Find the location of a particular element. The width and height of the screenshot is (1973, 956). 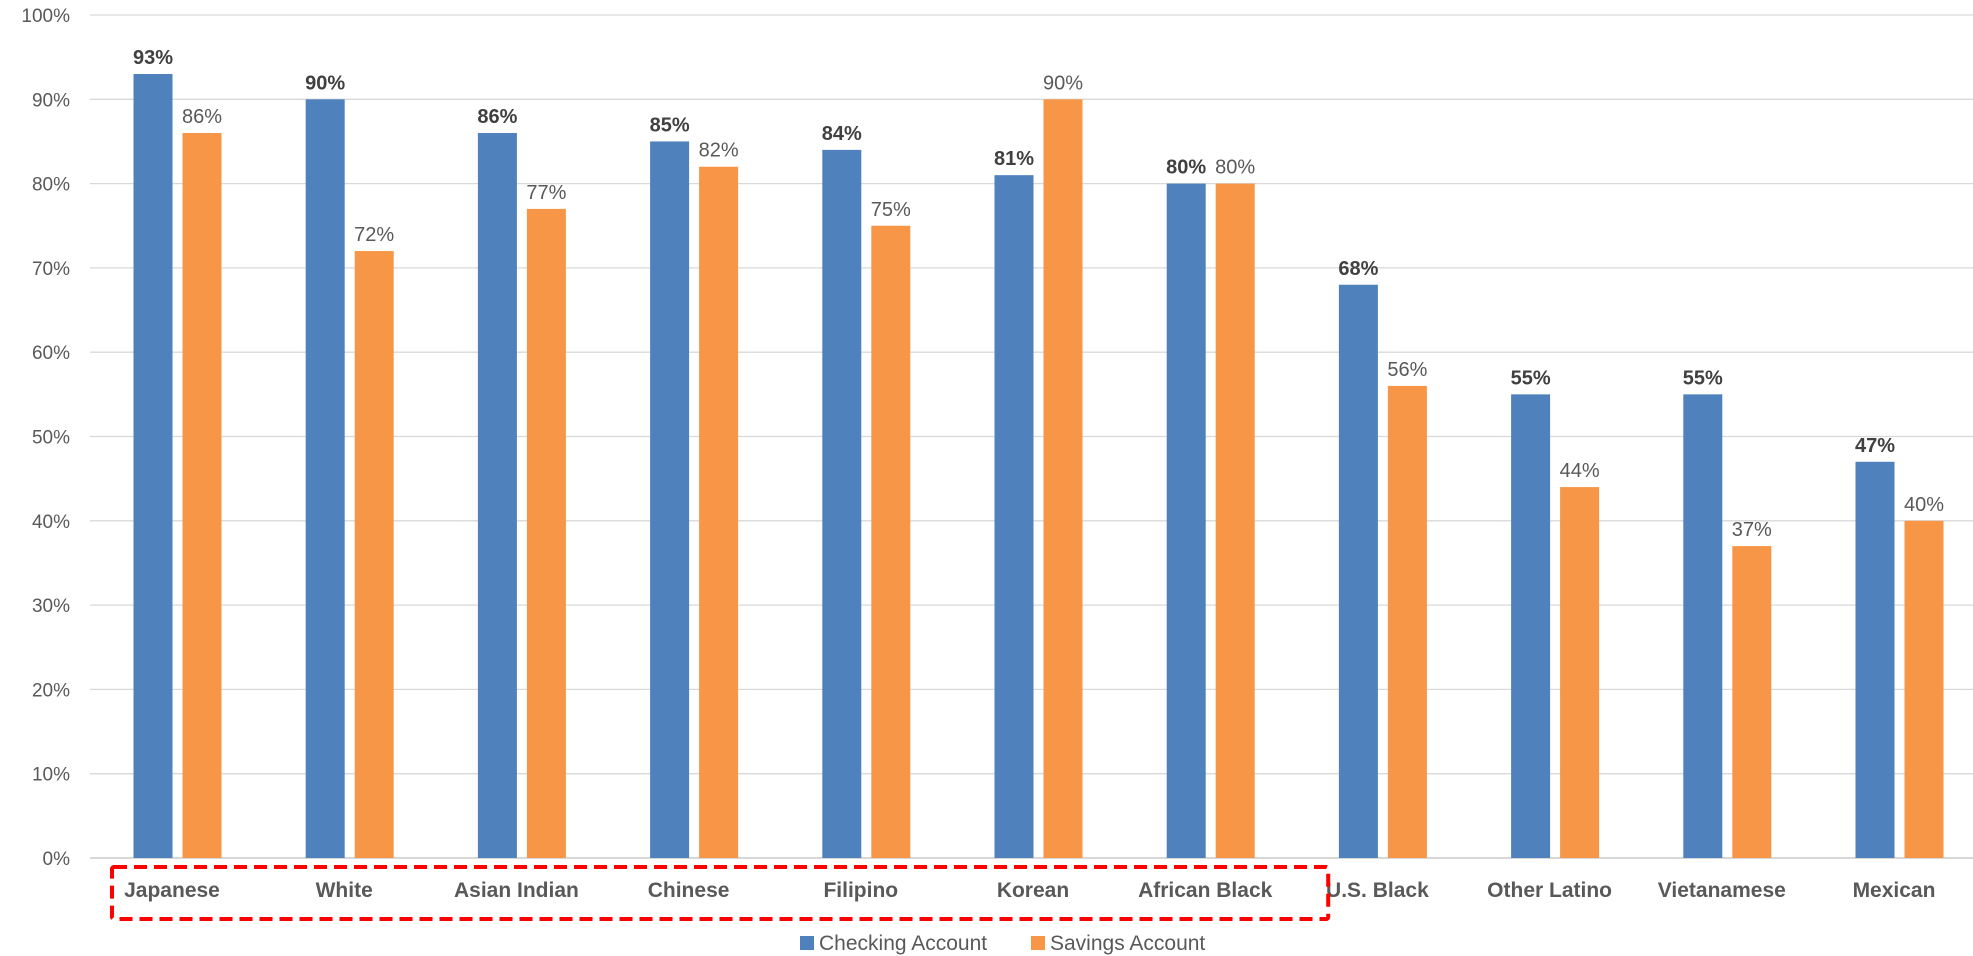

savings-value-label: 86% is located at coordinates (202, 117).